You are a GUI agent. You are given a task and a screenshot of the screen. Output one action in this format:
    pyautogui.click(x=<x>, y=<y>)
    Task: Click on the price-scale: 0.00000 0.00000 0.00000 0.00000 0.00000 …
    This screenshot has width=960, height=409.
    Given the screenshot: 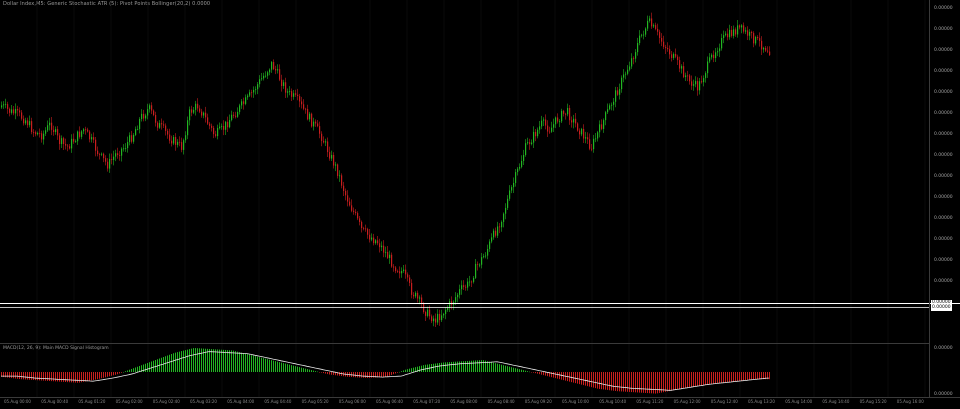 What is the action you would take?
    pyautogui.click(x=944, y=198)
    